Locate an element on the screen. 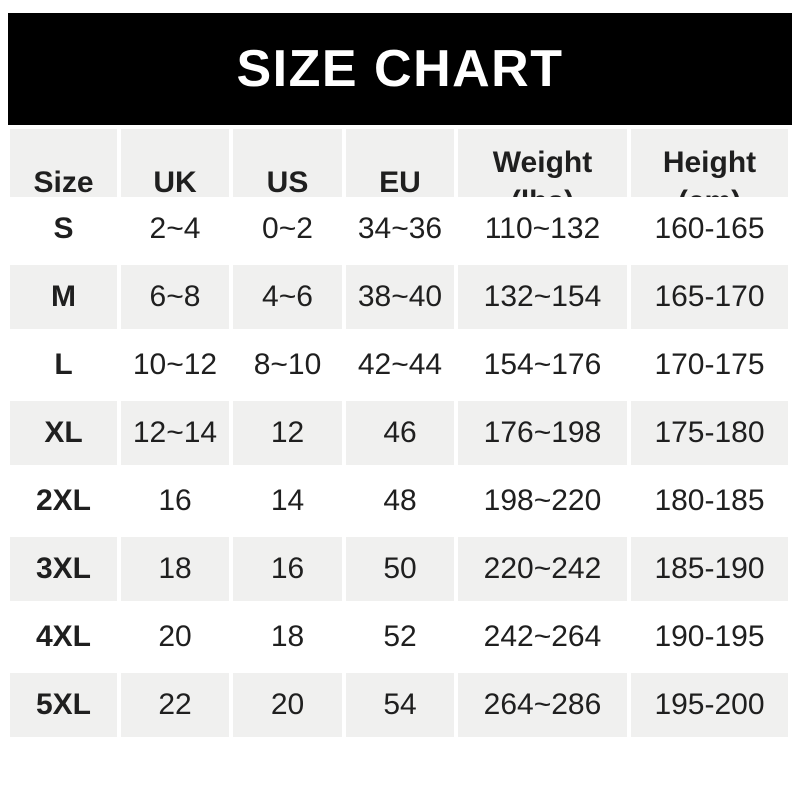 The height and width of the screenshot is (800, 800). table-cell: 175-180 is located at coordinates (709, 433).